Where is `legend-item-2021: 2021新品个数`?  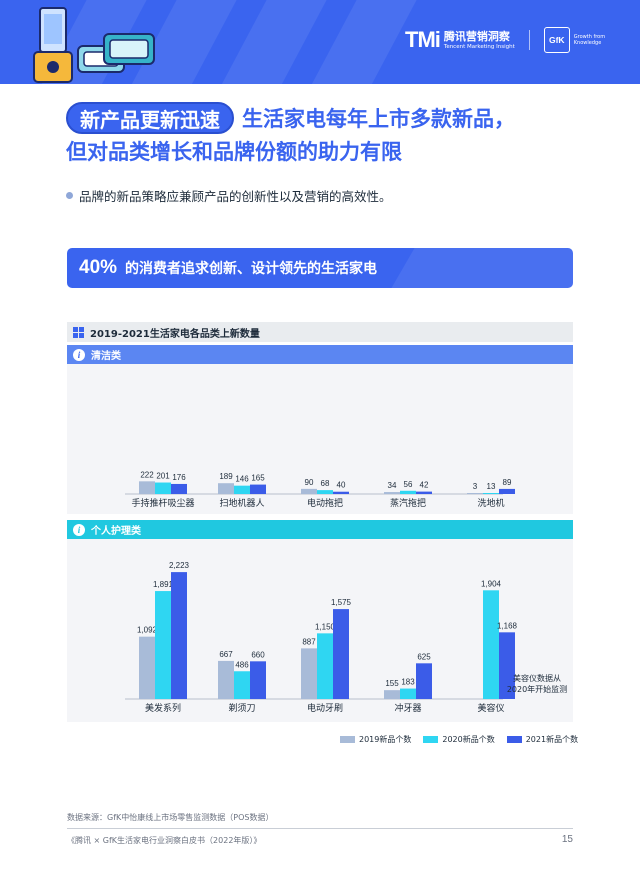 legend-item-2021: 2021新品个数 is located at coordinates (542, 739).